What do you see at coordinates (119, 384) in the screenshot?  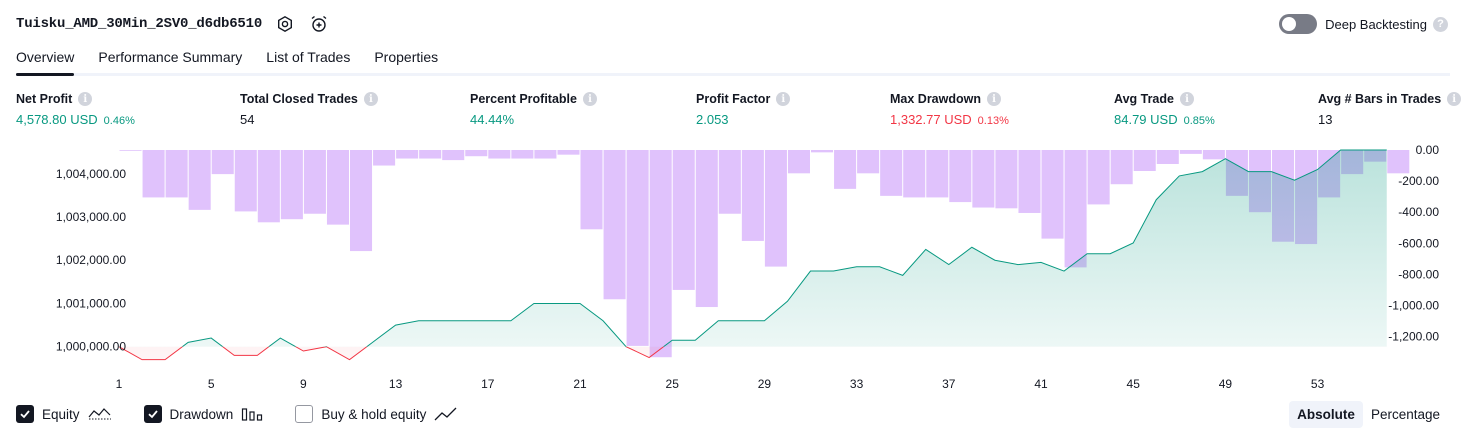 I see `x-tick-label: 1` at bounding box center [119, 384].